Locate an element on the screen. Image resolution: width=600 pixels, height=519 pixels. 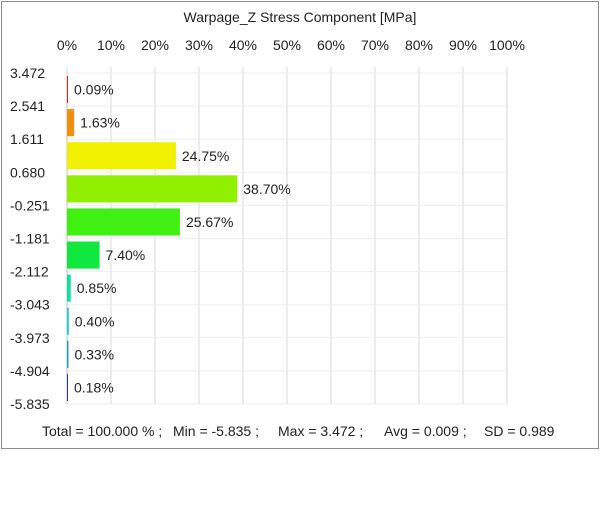
y-tick-label: 0.680 is located at coordinates (27, 172).